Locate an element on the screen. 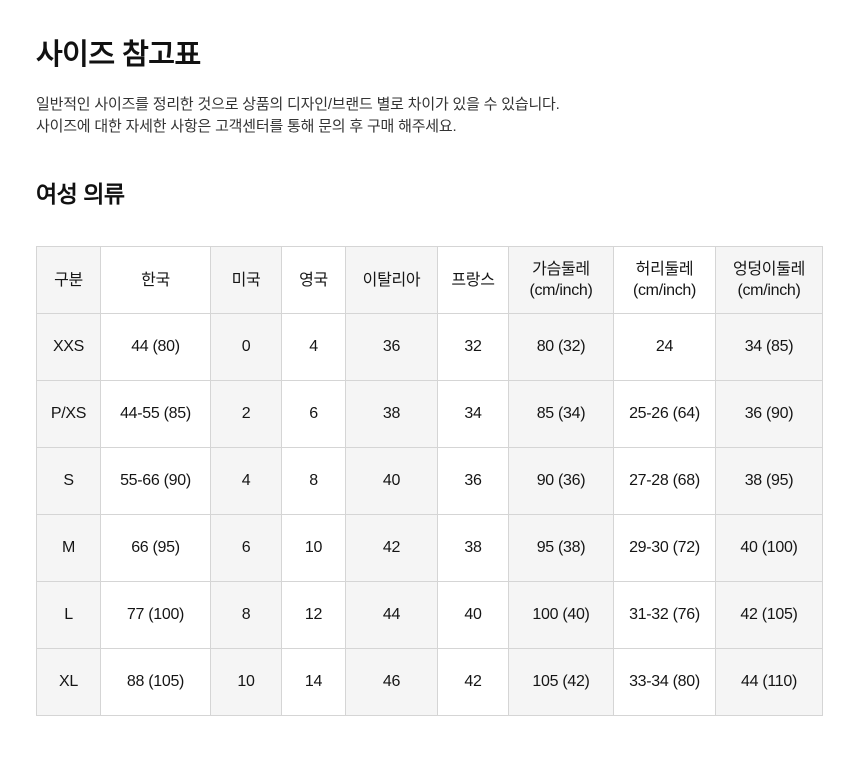 Image resolution: width=860 pixels, height=772 pixels. size-value-cell: 36 (90) is located at coordinates (769, 414).